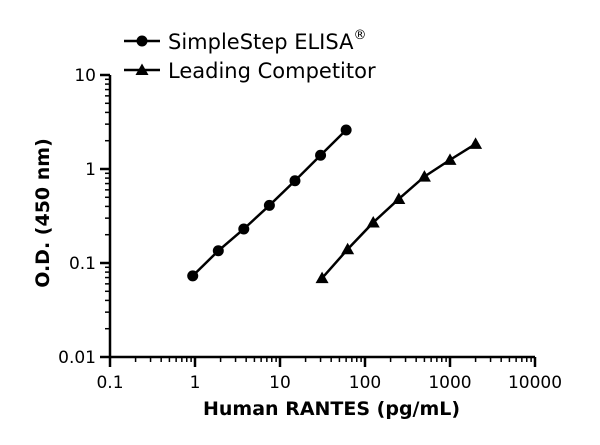  Describe the element at coordinates (365, 383) in the screenshot. I see `x-tick-label: 100` at that location.